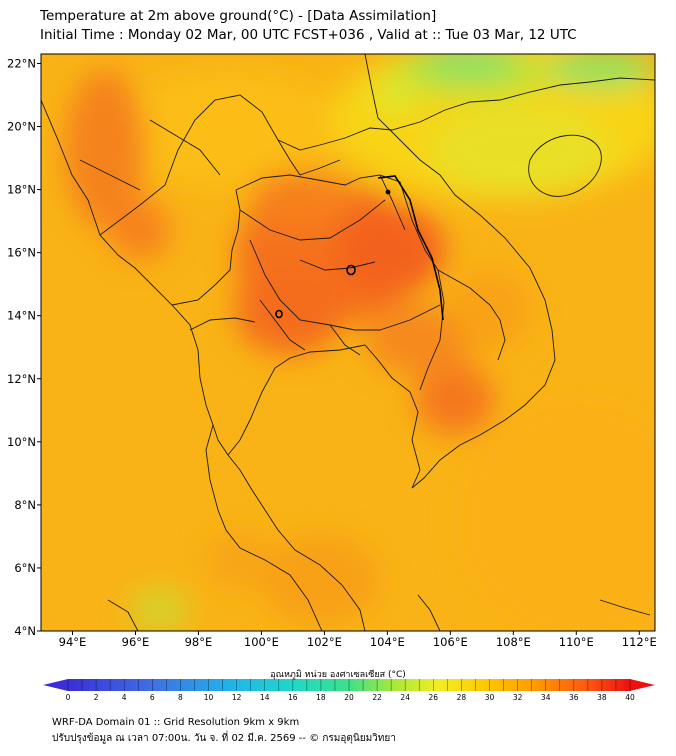 The width and height of the screenshot is (676, 756). I want to click on colorbar-tick-label: 10, so click(209, 697).